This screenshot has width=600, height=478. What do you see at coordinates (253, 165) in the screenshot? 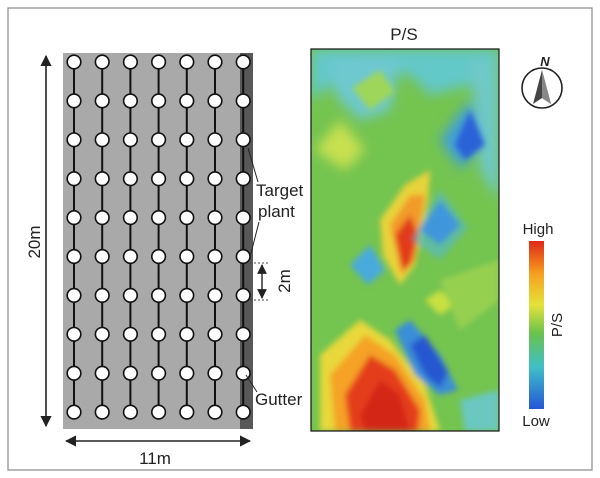
I see `target-plant-leader-top` at bounding box center [253, 165].